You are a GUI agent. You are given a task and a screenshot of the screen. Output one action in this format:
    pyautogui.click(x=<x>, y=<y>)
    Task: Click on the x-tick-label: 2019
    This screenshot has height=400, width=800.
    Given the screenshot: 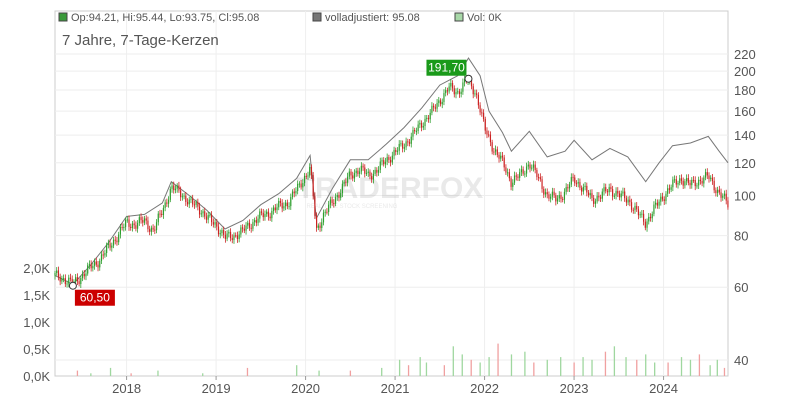 What is the action you would take?
    pyautogui.click(x=216, y=388)
    